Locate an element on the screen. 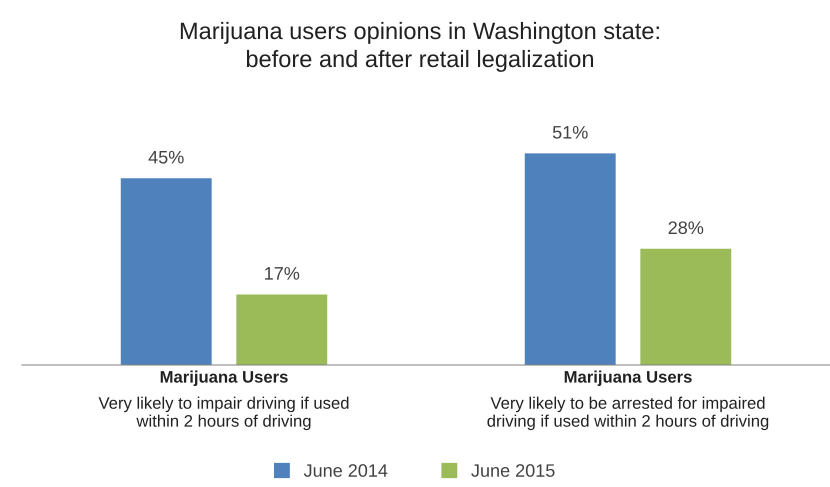 This screenshot has width=830, height=487. data-label: 28% is located at coordinates (686, 227).